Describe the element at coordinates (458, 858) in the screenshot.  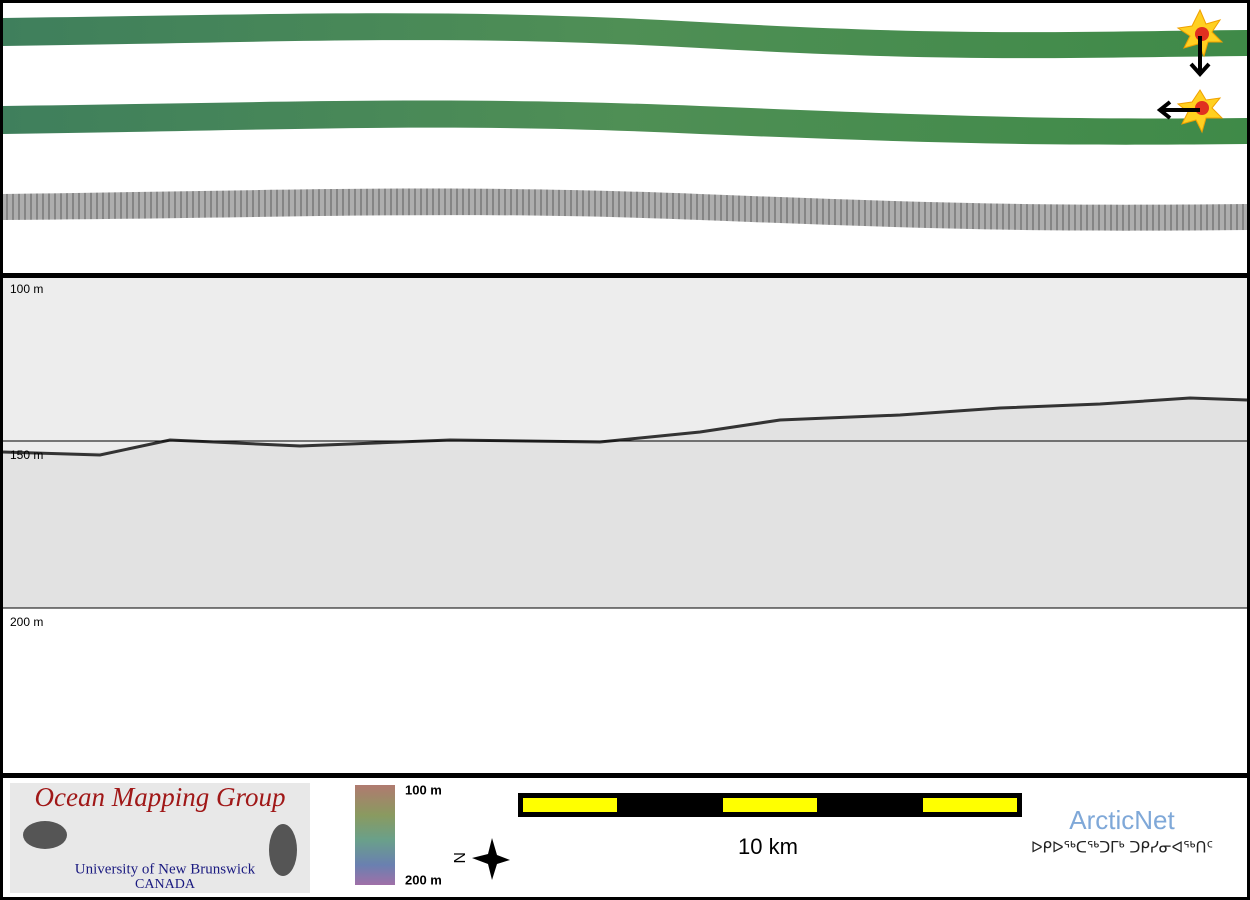
I see `north-label: N` at that location.